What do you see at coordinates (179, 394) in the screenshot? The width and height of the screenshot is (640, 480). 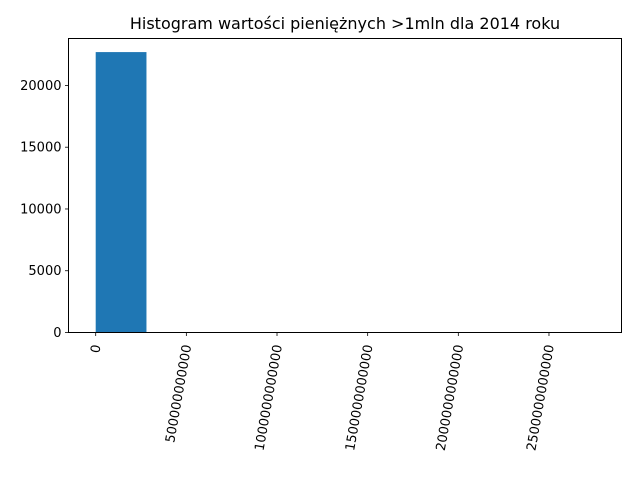 I see `x-tick-label-1: 500000000000` at bounding box center [179, 394].